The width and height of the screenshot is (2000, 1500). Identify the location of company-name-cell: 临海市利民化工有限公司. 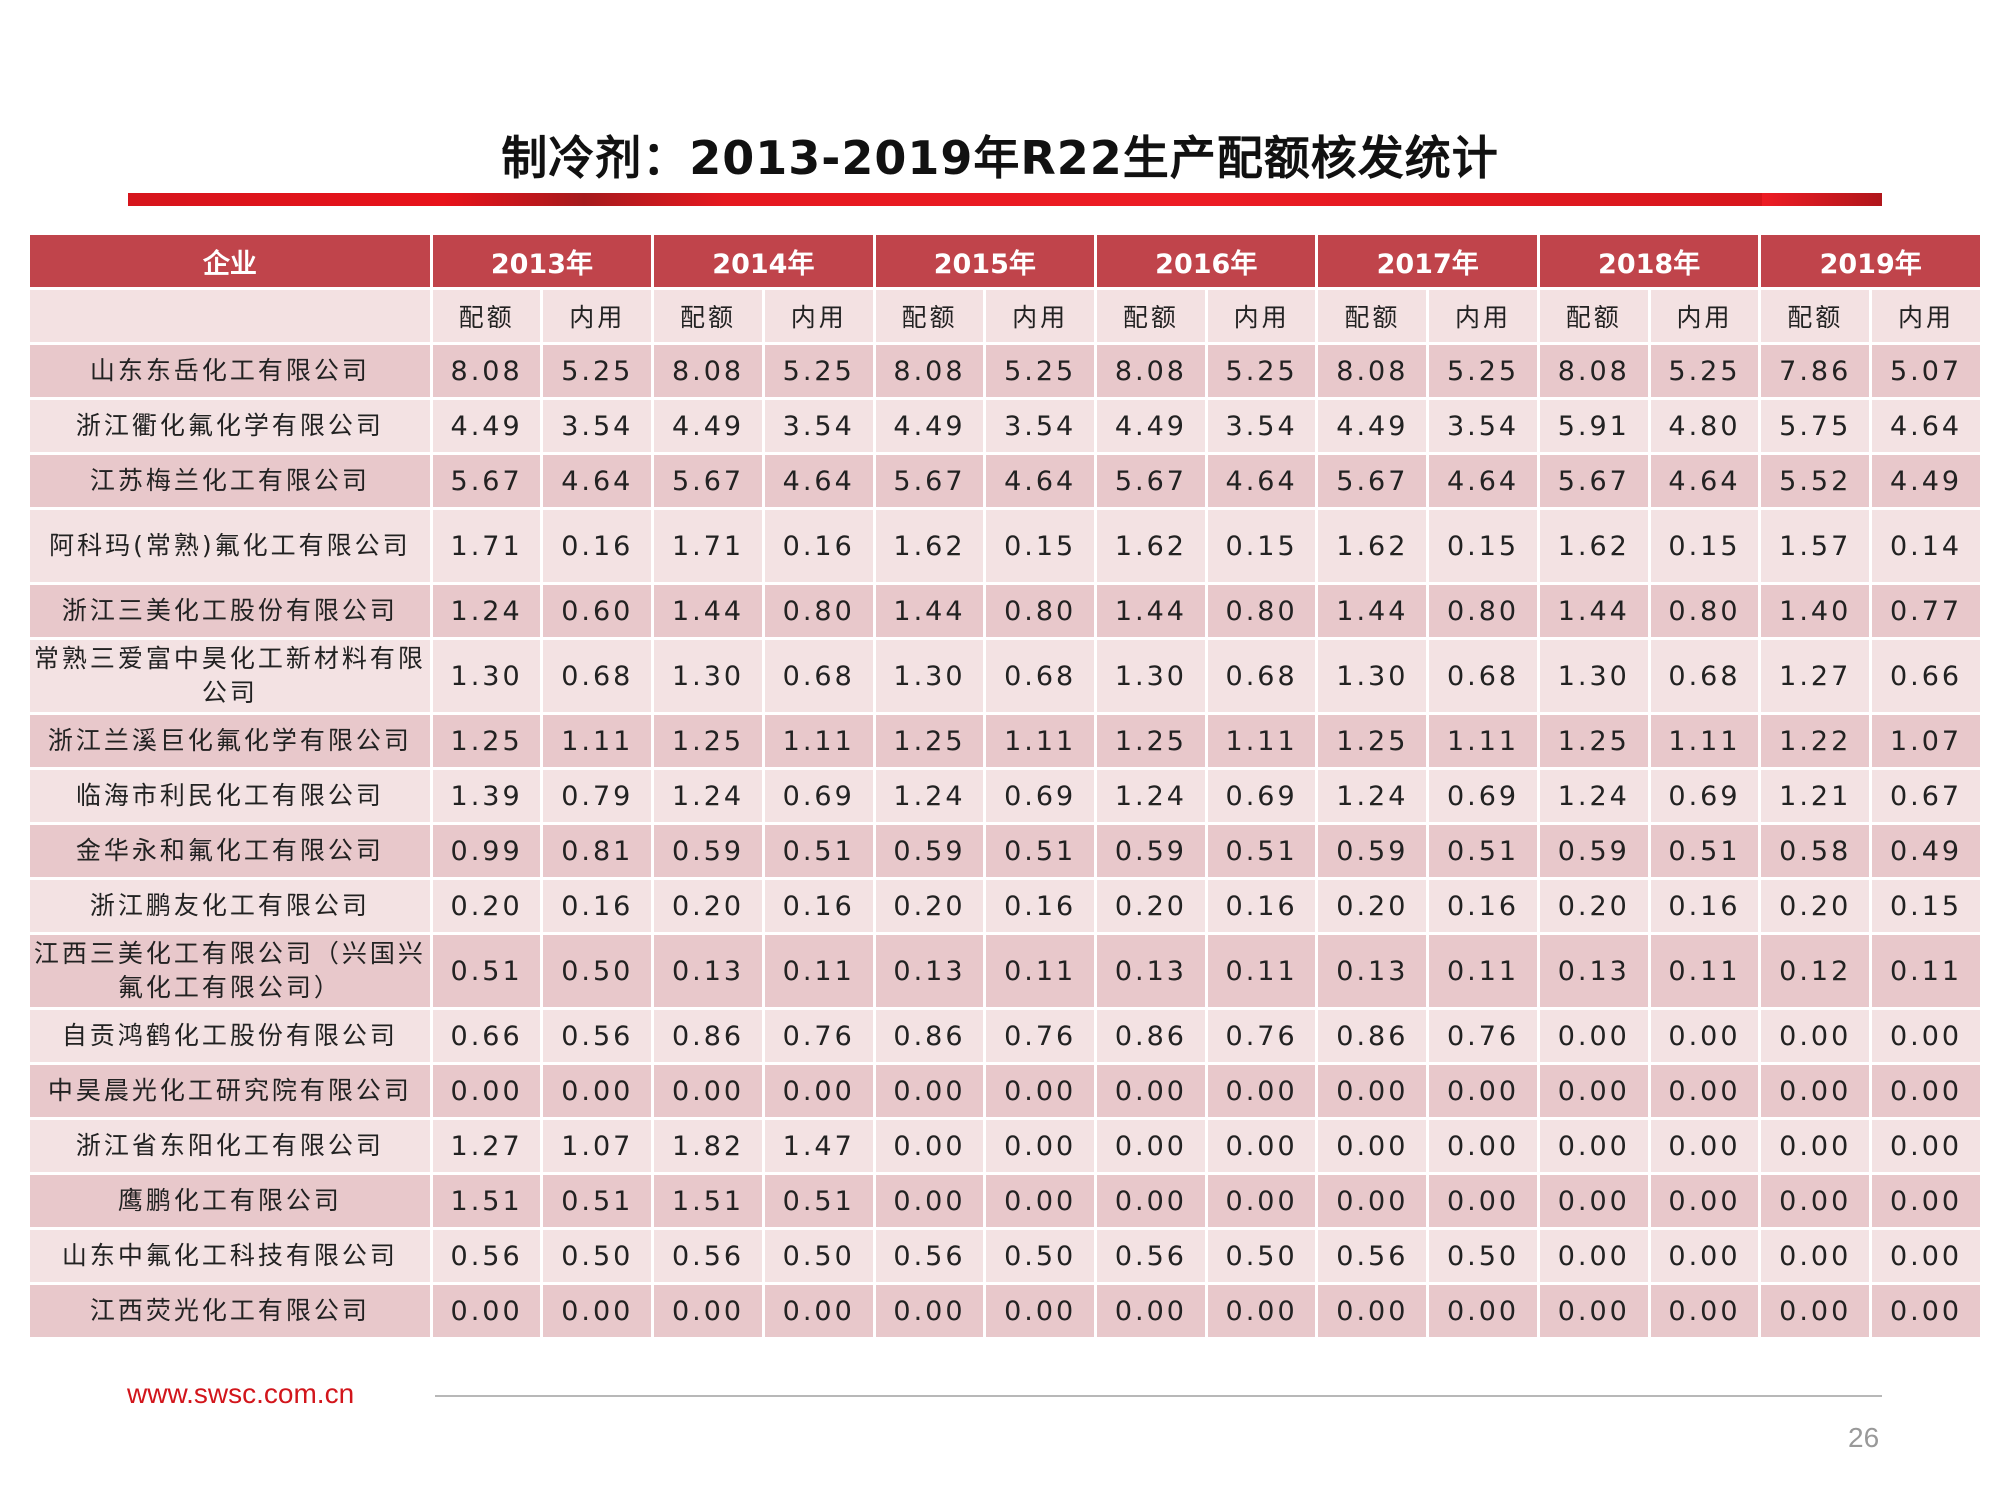
(230, 796).